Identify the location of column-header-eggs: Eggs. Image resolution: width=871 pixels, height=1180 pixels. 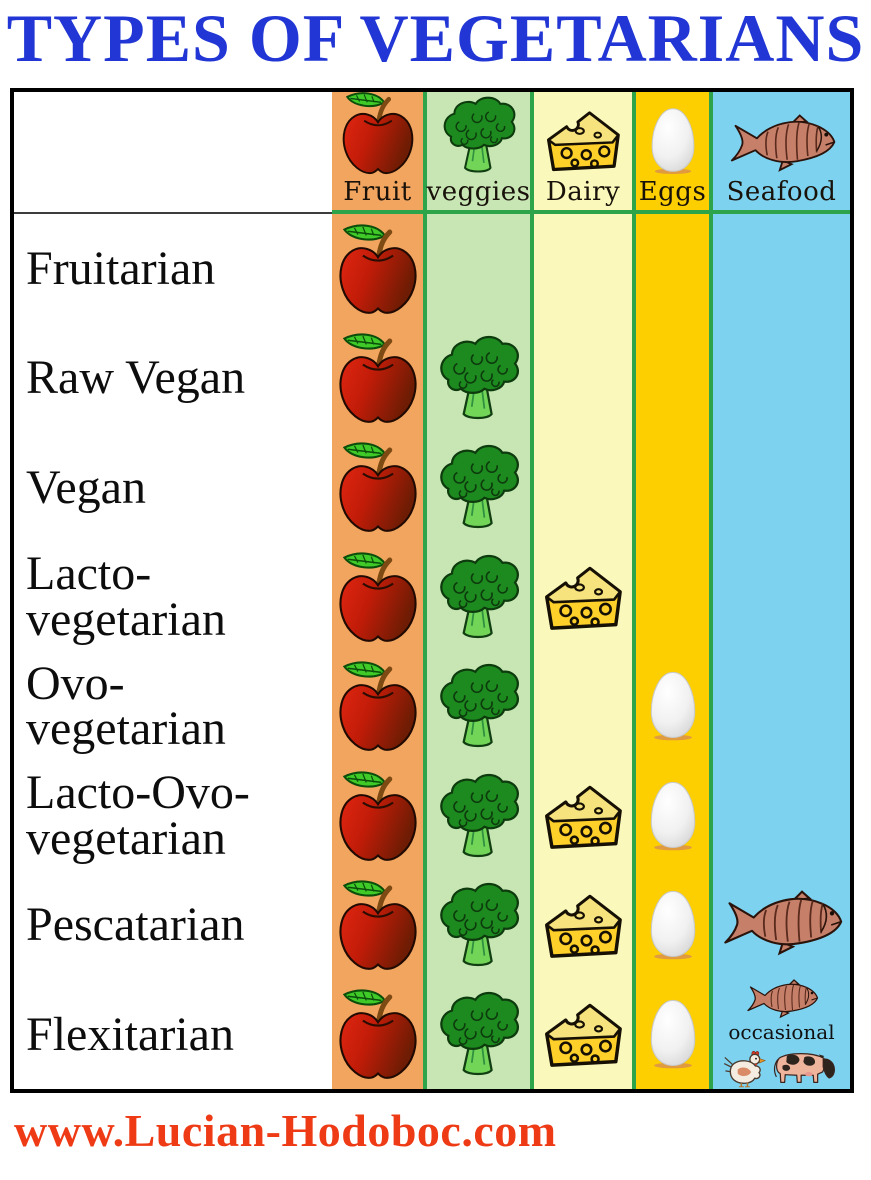
(670, 153).